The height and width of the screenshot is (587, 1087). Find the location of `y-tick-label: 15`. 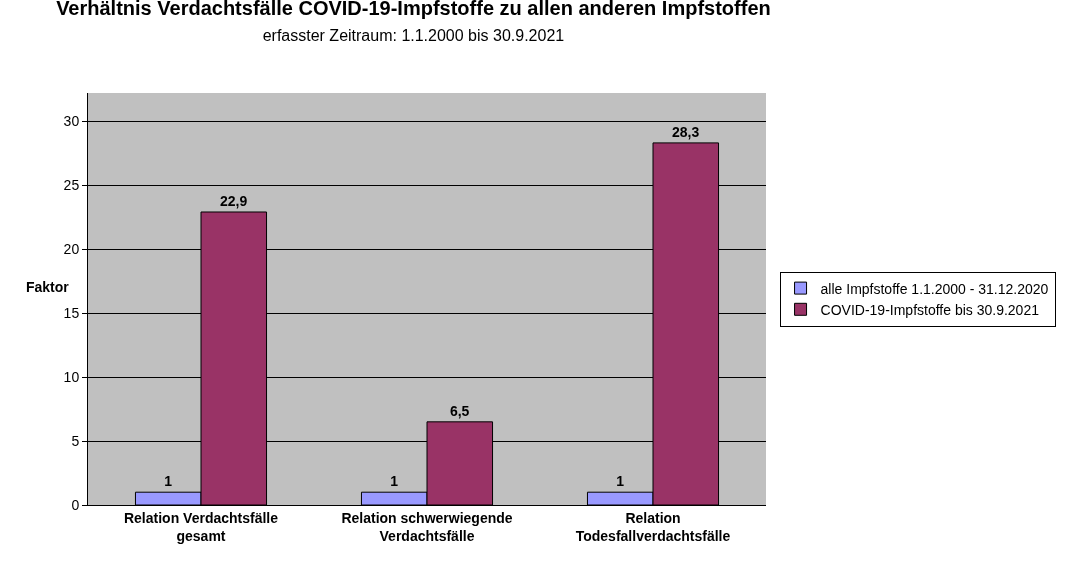

y-tick-label: 15 is located at coordinates (71, 312).